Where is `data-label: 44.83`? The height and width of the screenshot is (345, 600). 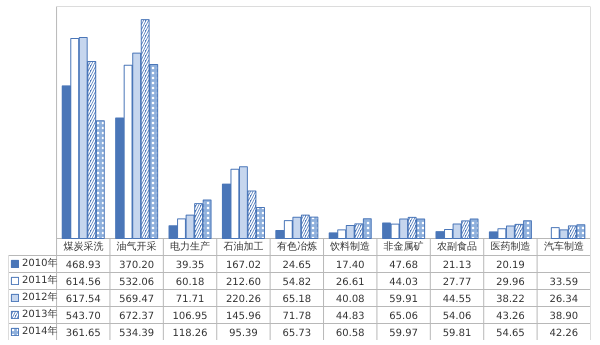 data-label: 44.83 is located at coordinates (350, 316).